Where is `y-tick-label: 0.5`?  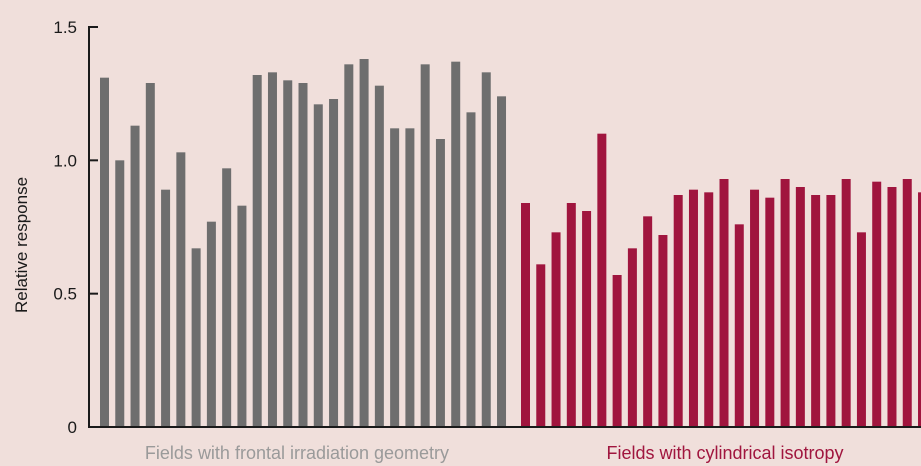
y-tick-label: 0.5 is located at coordinates (65, 294).